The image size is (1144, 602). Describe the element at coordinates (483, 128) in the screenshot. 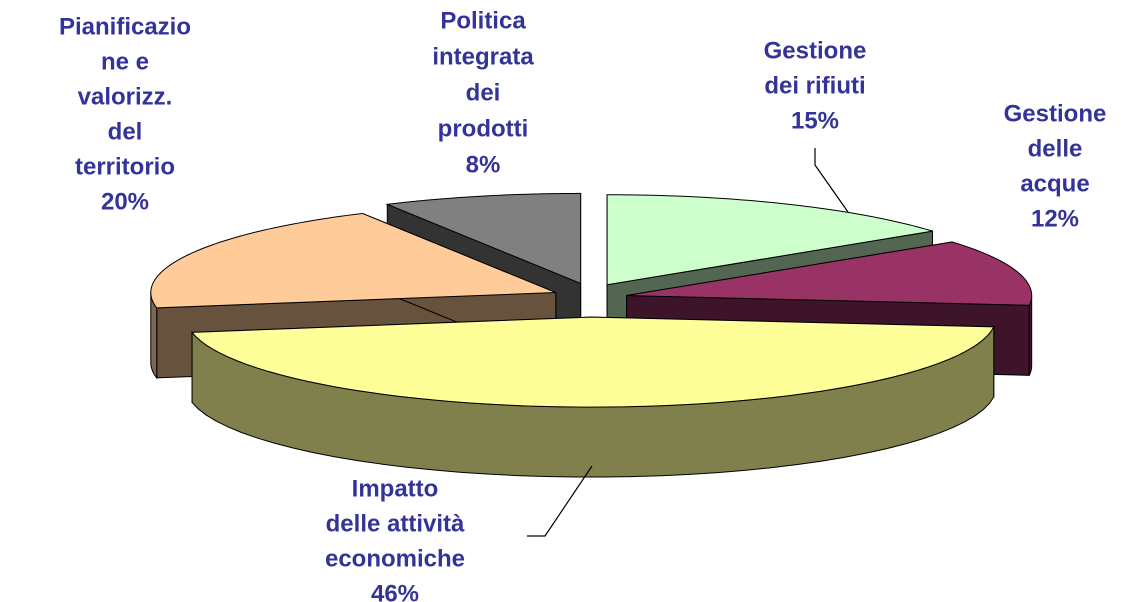

I see `slice-label: prodotti` at that location.